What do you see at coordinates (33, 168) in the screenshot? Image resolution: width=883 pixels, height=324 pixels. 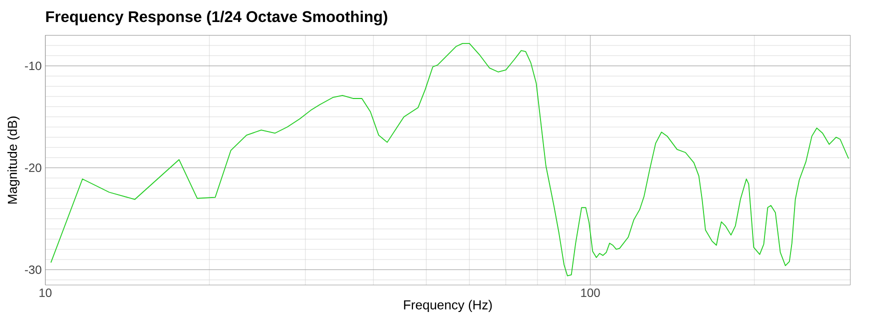 I see `y-tick-label: -20` at bounding box center [33, 168].